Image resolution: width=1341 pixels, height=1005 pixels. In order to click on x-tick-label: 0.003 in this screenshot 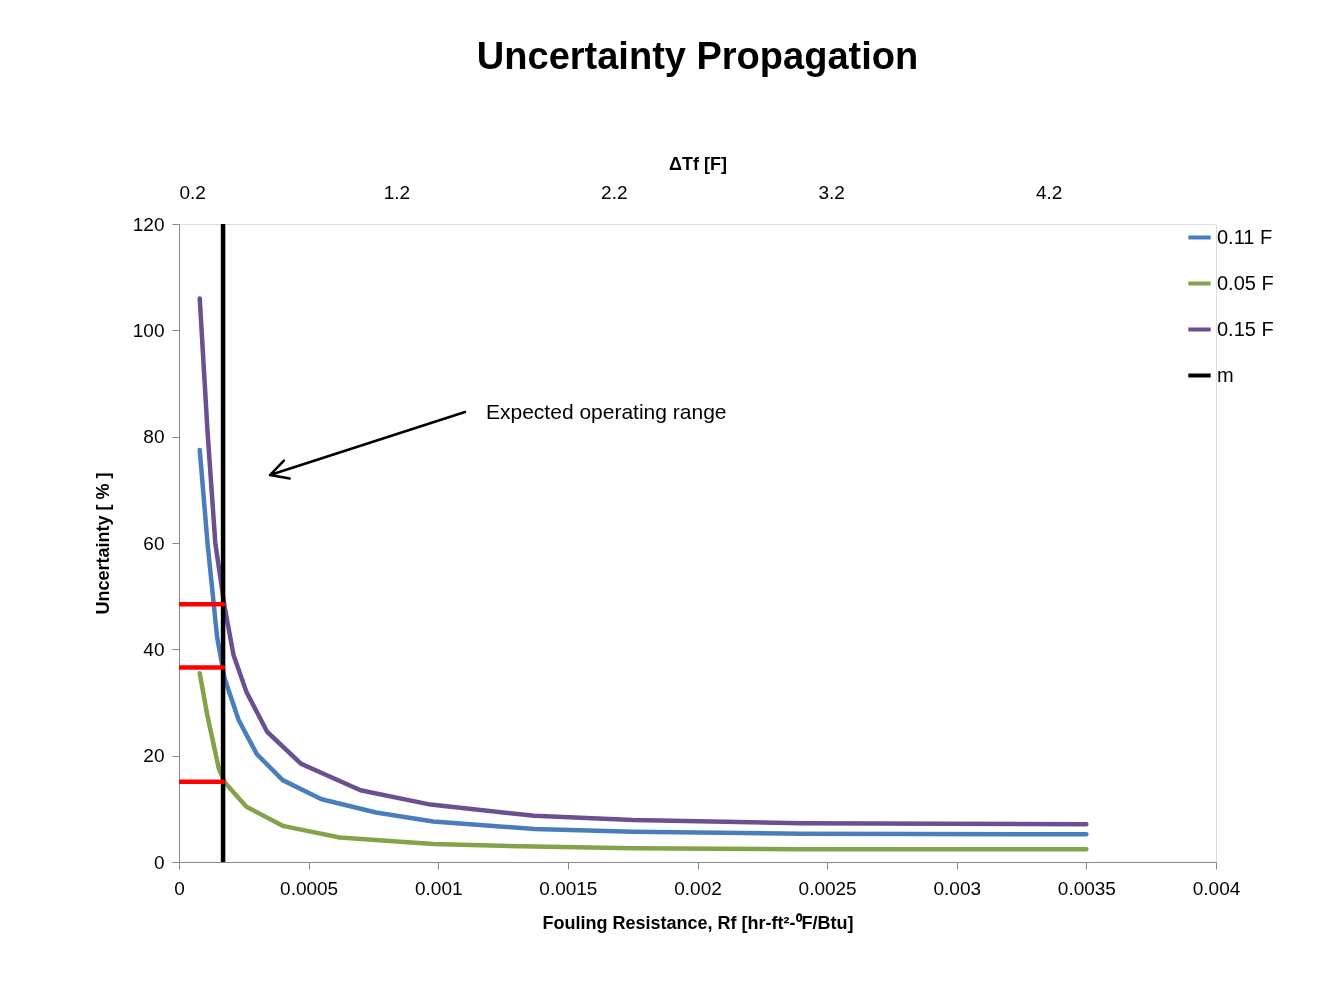, I will do `click(957, 888)`.